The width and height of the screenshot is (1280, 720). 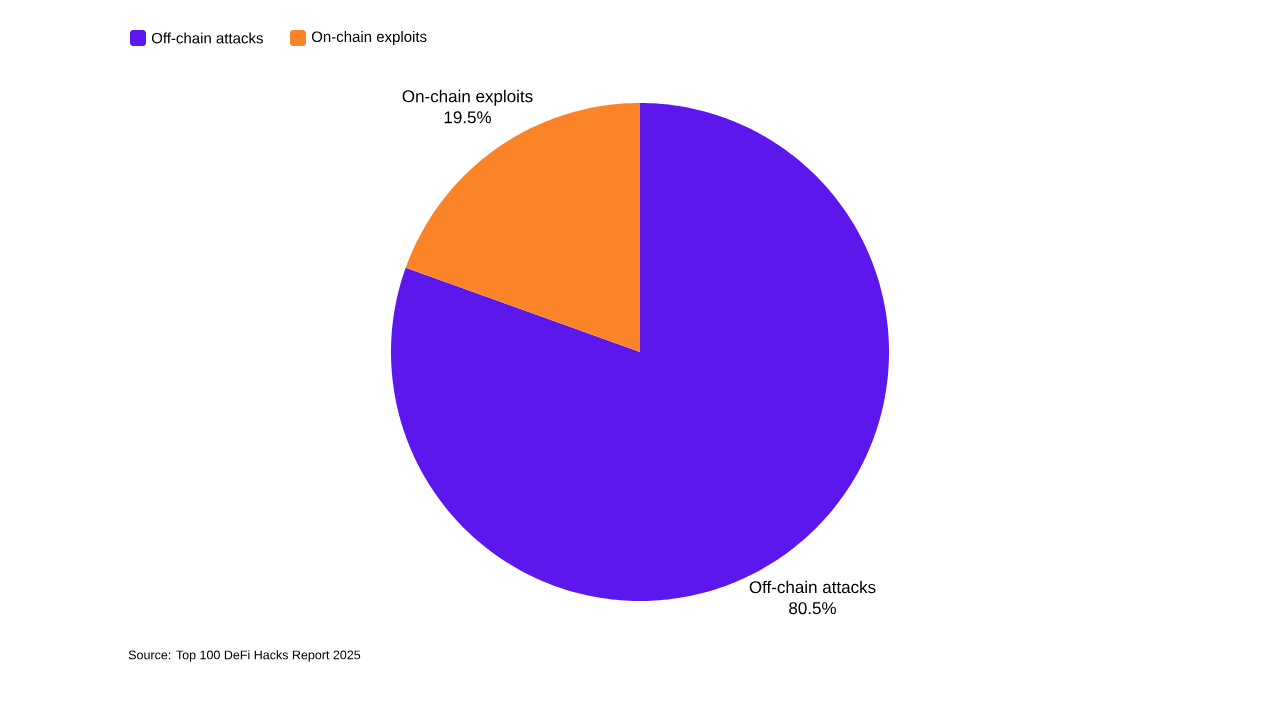 What do you see at coordinates (467, 117) in the screenshot?
I see `data-label: 19.5%` at bounding box center [467, 117].